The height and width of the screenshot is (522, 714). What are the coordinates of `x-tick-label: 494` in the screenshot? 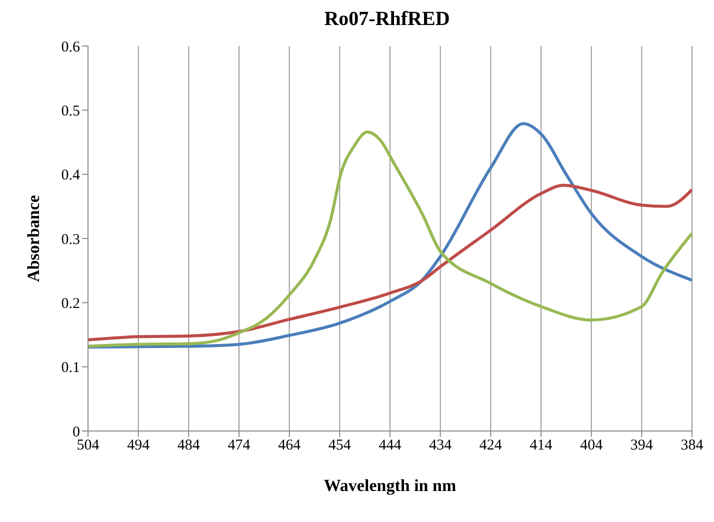 It's located at (138, 446).